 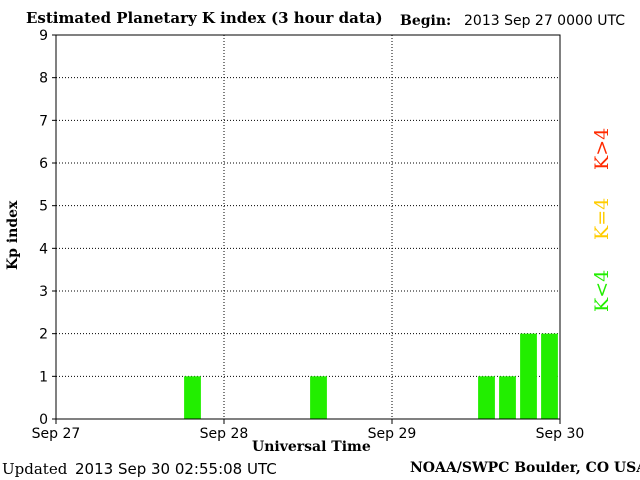 What do you see at coordinates (43, 207) in the screenshot?
I see `y-tick-label: 5` at bounding box center [43, 207].